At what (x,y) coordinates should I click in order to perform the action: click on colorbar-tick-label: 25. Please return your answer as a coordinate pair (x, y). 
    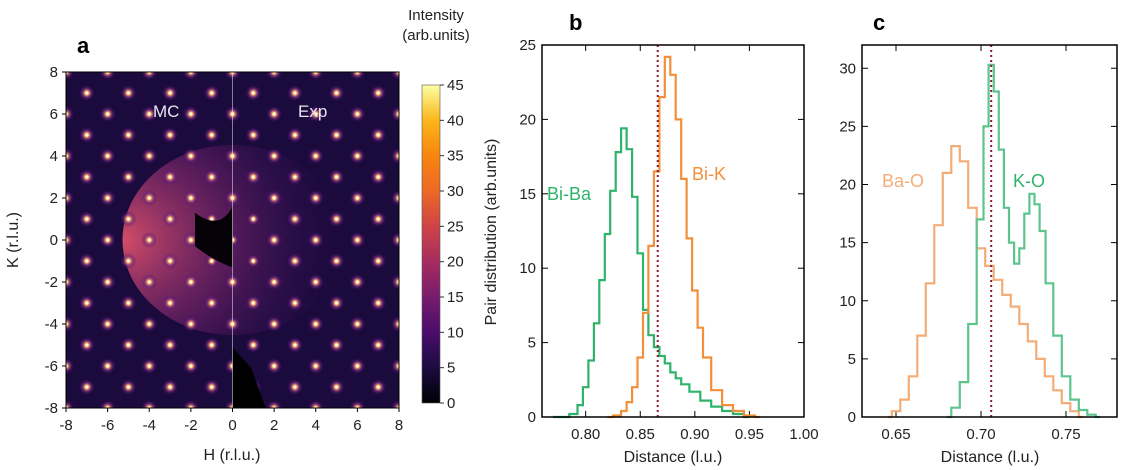
    Looking at the image, I should click on (455, 226).